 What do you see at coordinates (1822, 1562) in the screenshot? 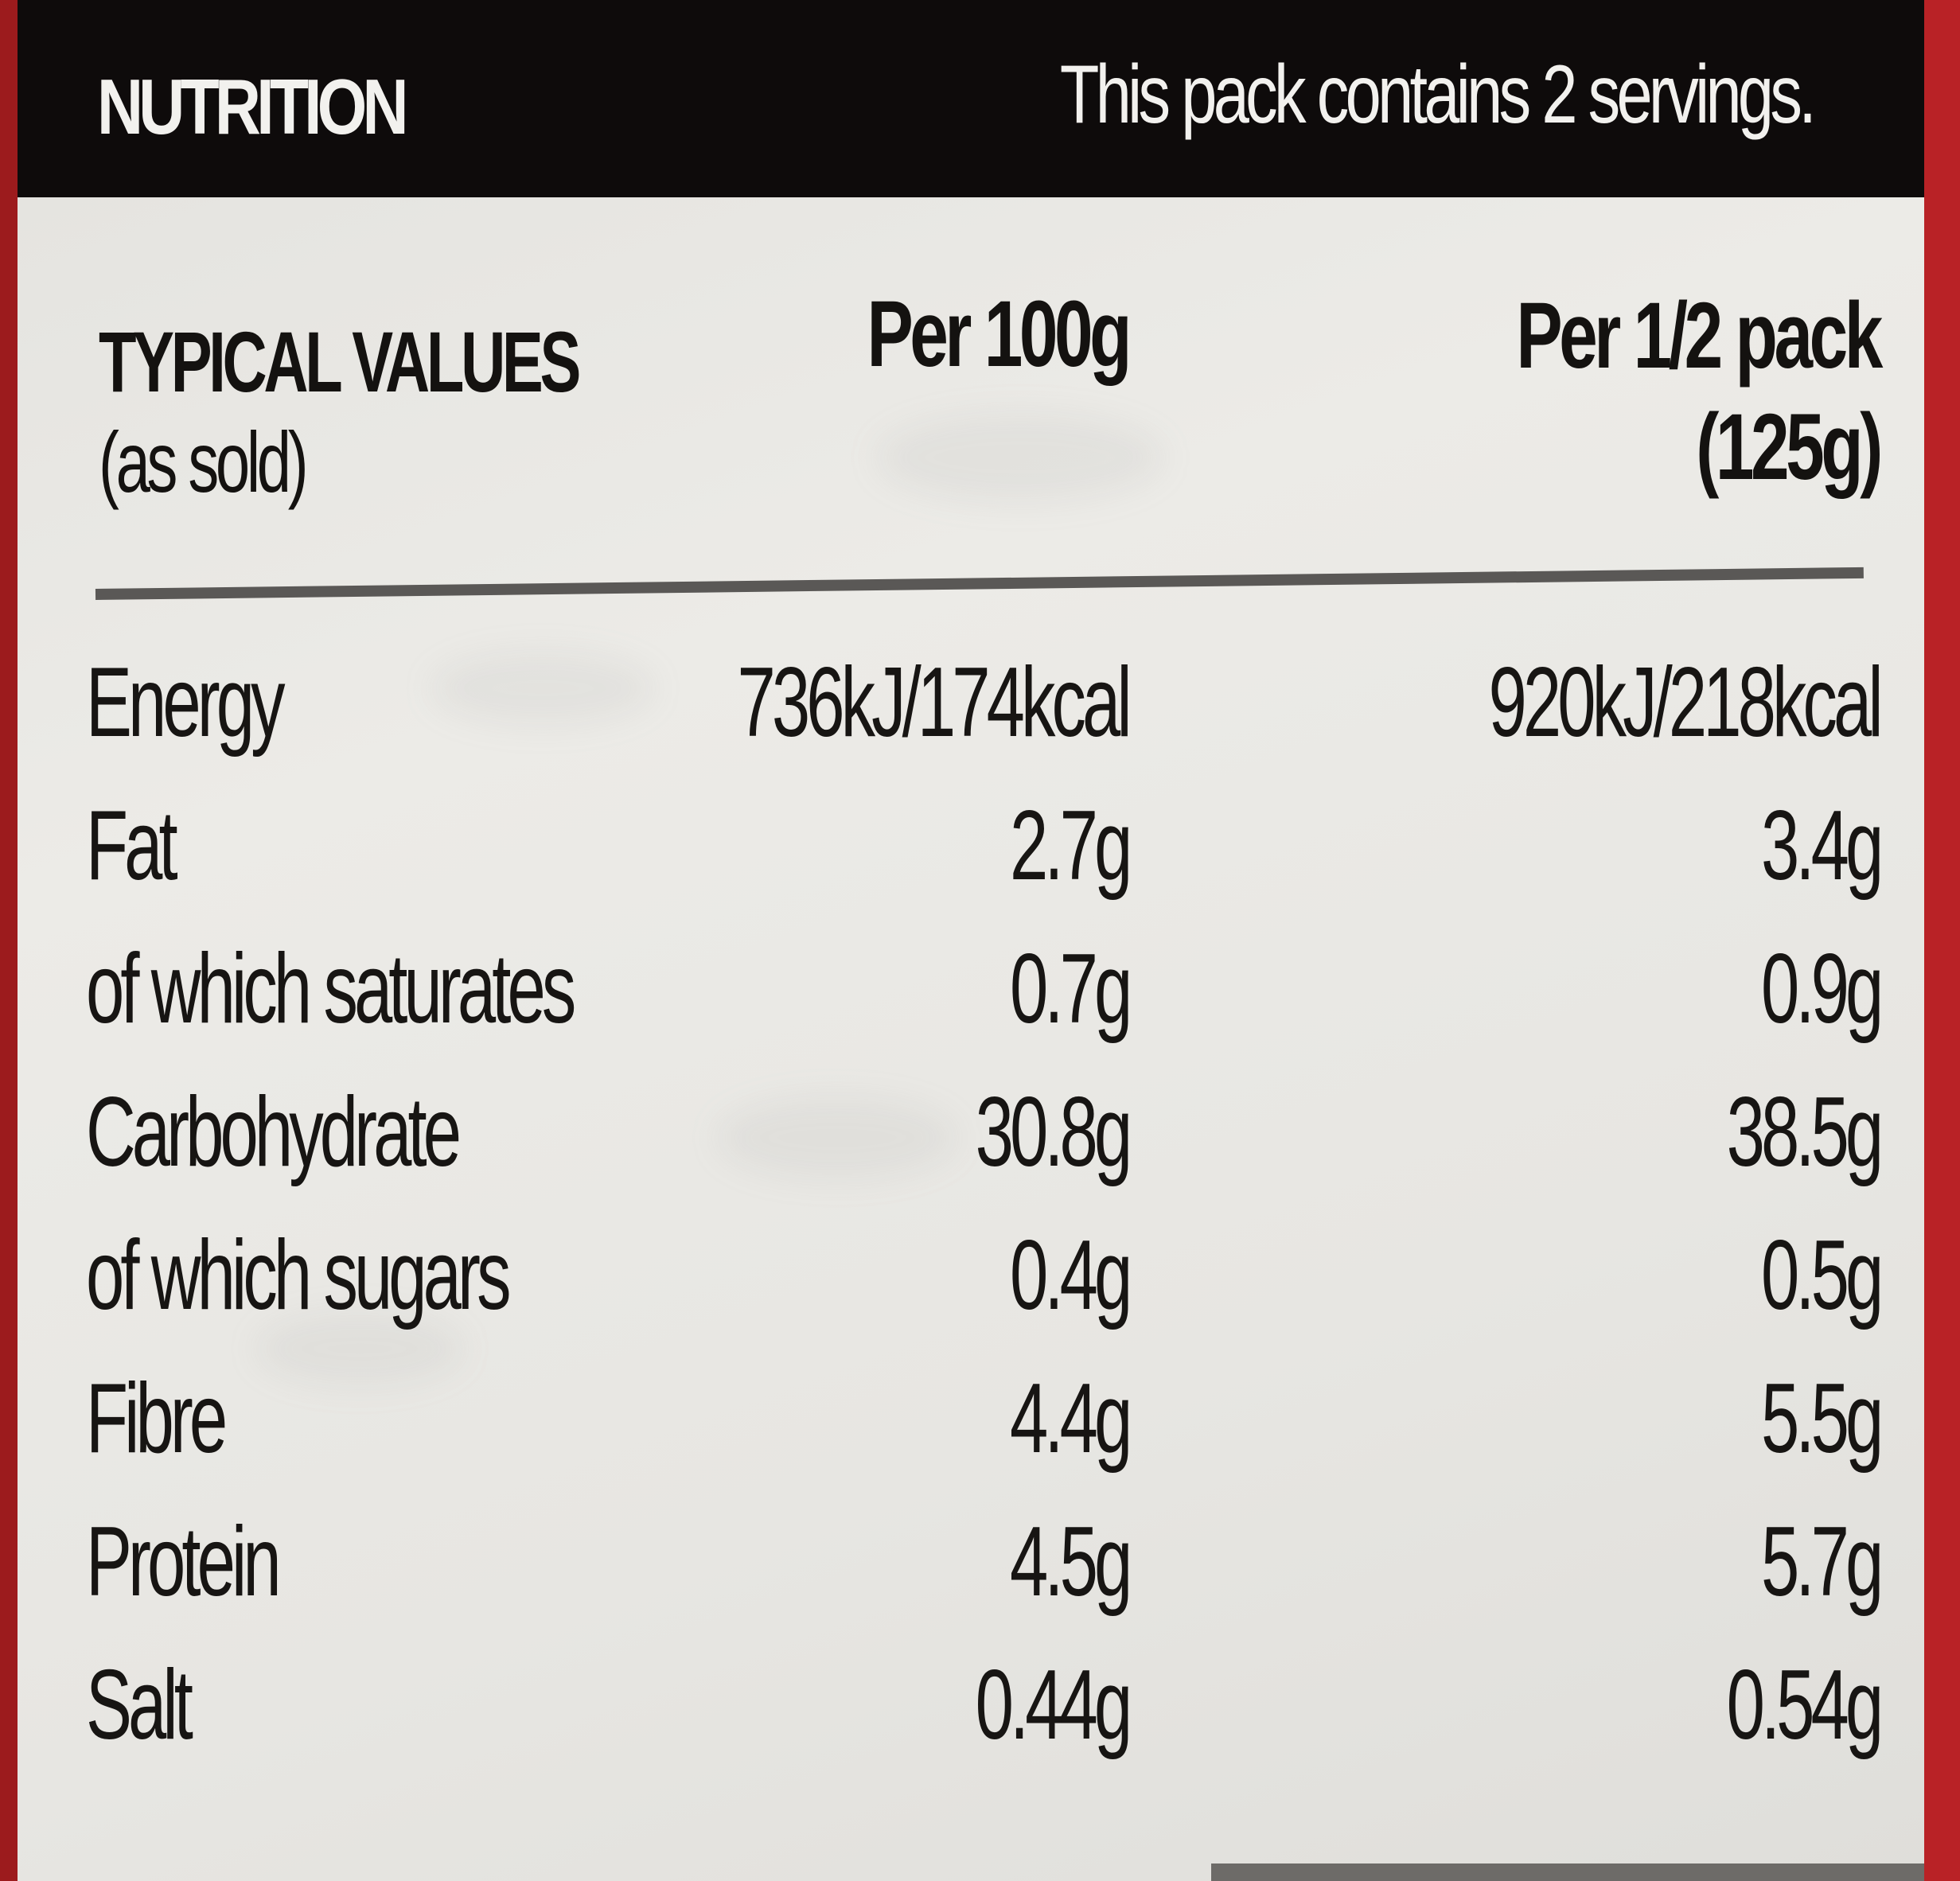
I see `value-per-half-pack: 5.7g` at bounding box center [1822, 1562].